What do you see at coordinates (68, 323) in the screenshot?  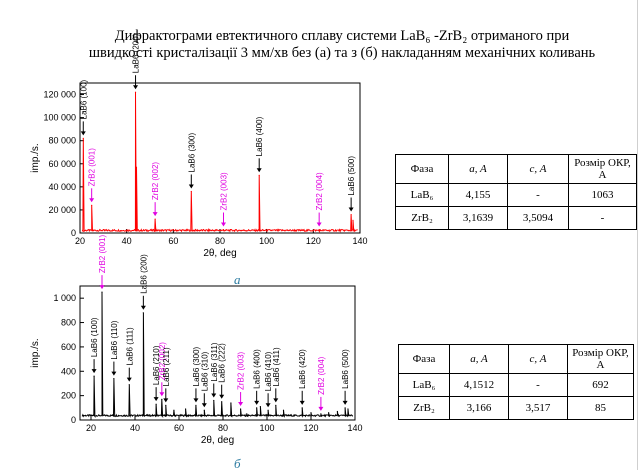 I see `y-tick-label: 800` at bounding box center [68, 323].